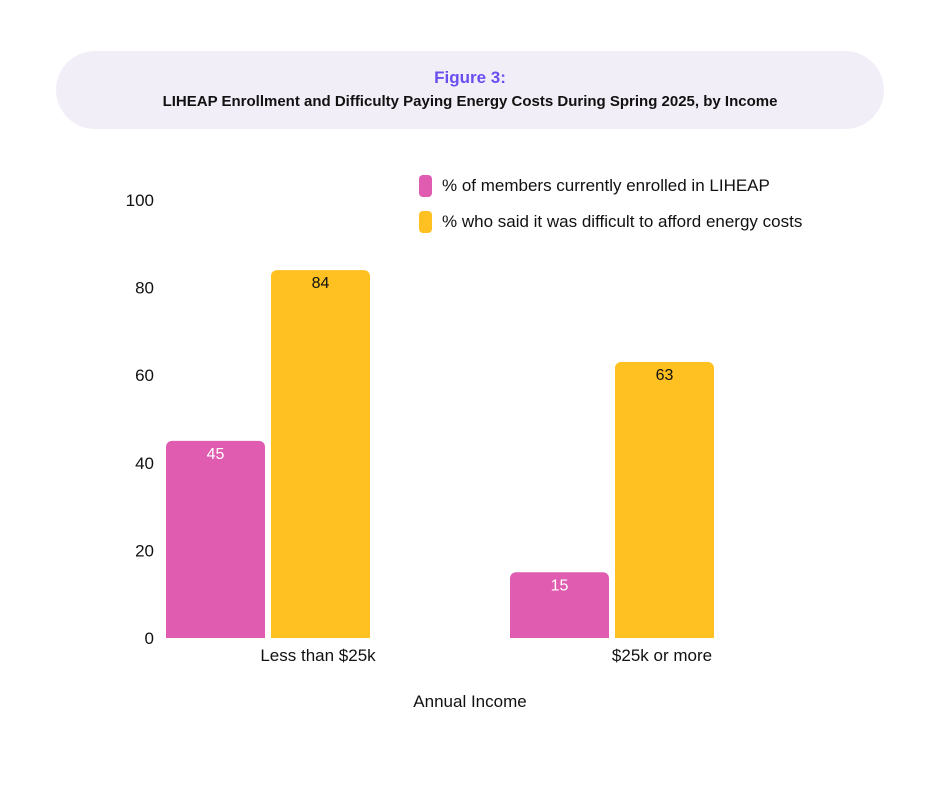  I want to click on y-tick-label: 40, so click(144, 463).